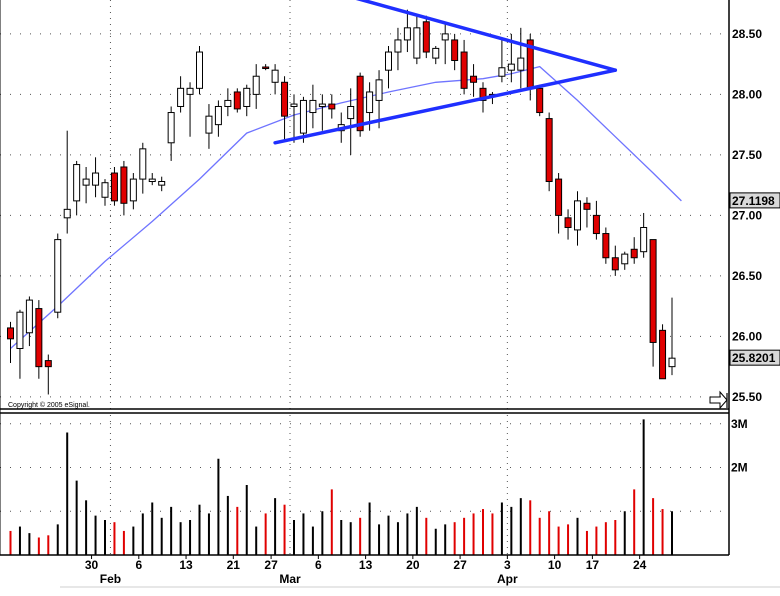 This screenshot has width=780, height=596. Describe the element at coordinates (753, 201) in the screenshot. I see `moving-average-value-label: 27.1198` at that location.